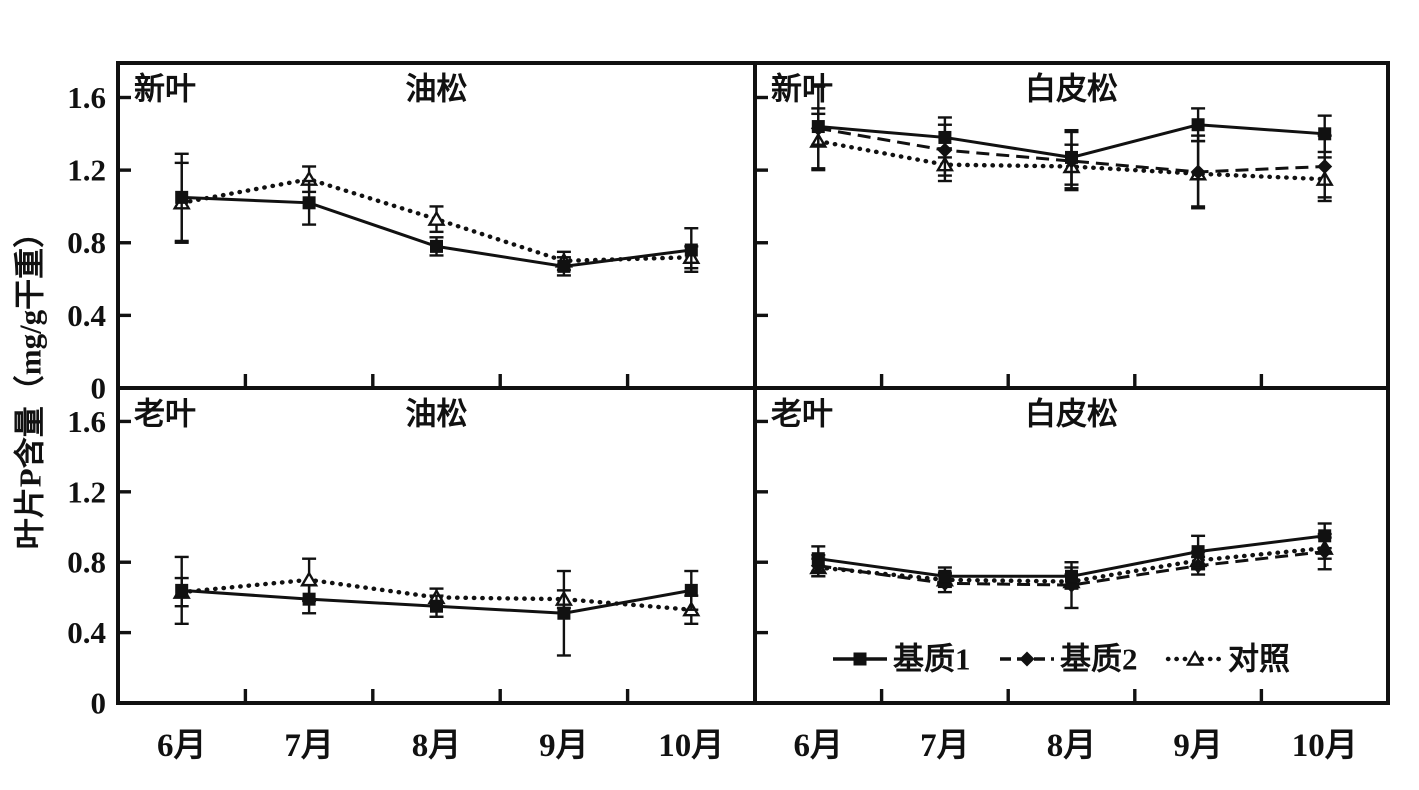 The height and width of the screenshot is (790, 1419). Describe the element at coordinates (1195, 658) in the screenshot. I see `marker-triangle-control-legend` at that location.